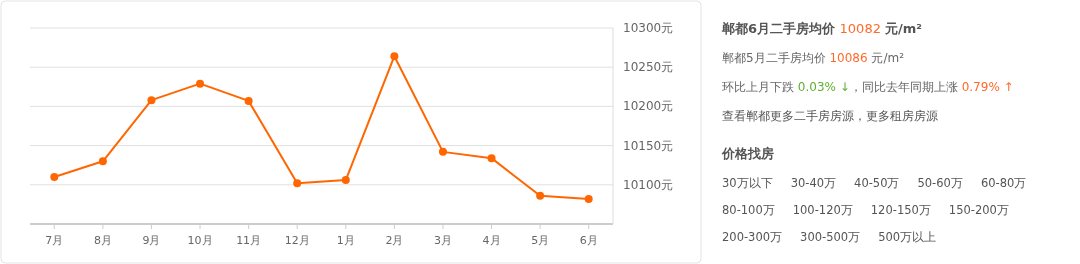 Image resolution: width=1080 pixels, height=264 pixels. I want to click on text: 郸都6月二手房均价 10082 元/m², so click(822, 28).